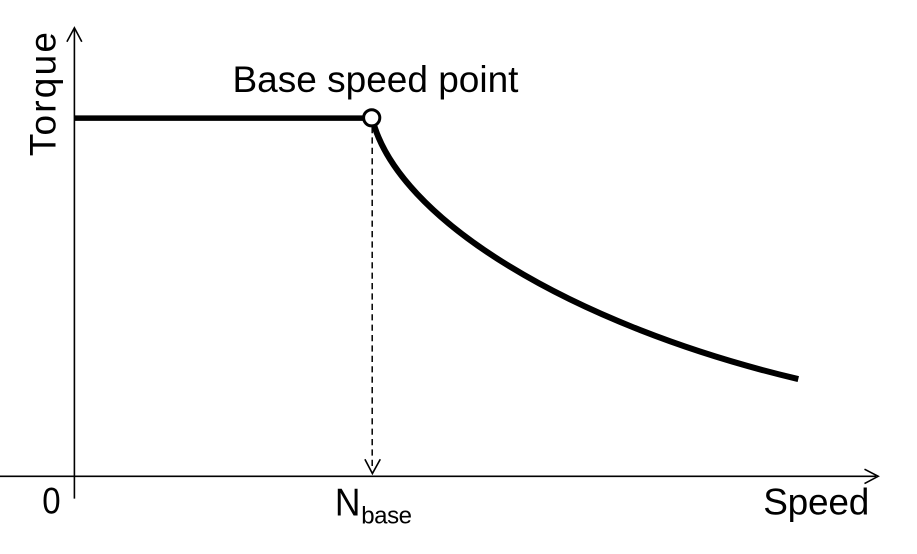  Describe the element at coordinates (386, 516) in the screenshot. I see `svg-text: base` at that location.